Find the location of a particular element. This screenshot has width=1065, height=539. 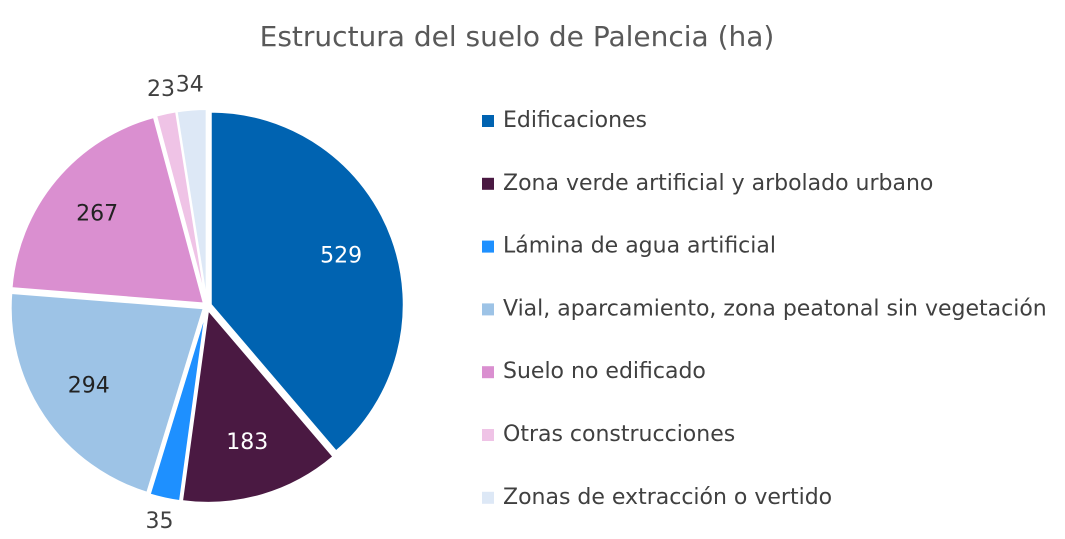

legend-label: Lámina de agua artificial is located at coordinates (639, 246).